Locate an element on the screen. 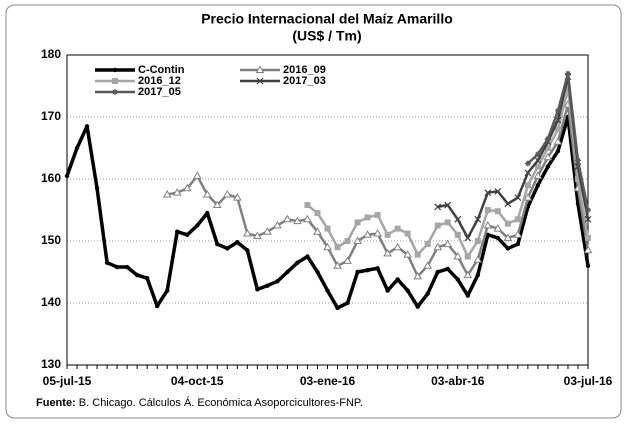 This screenshot has width=628, height=429. y-tick-label: 160 is located at coordinates (51, 178).